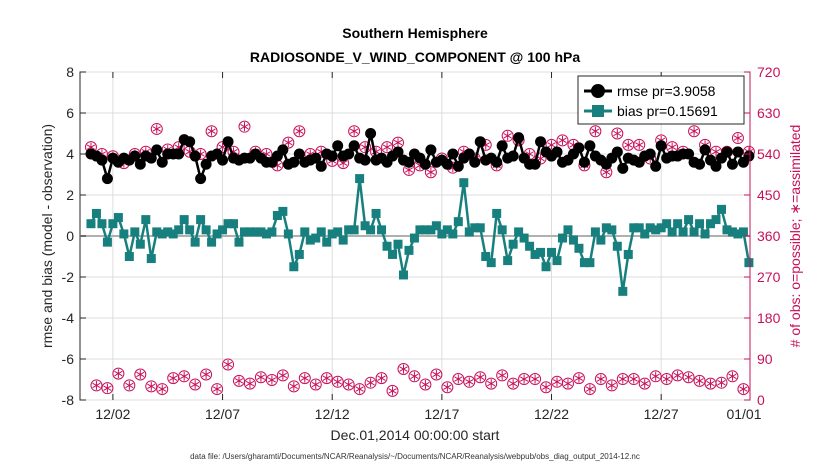 The height and width of the screenshot is (470, 830). What do you see at coordinates (765, 359) in the screenshot?
I see `y-right-tick-label: 90` at bounding box center [765, 359].